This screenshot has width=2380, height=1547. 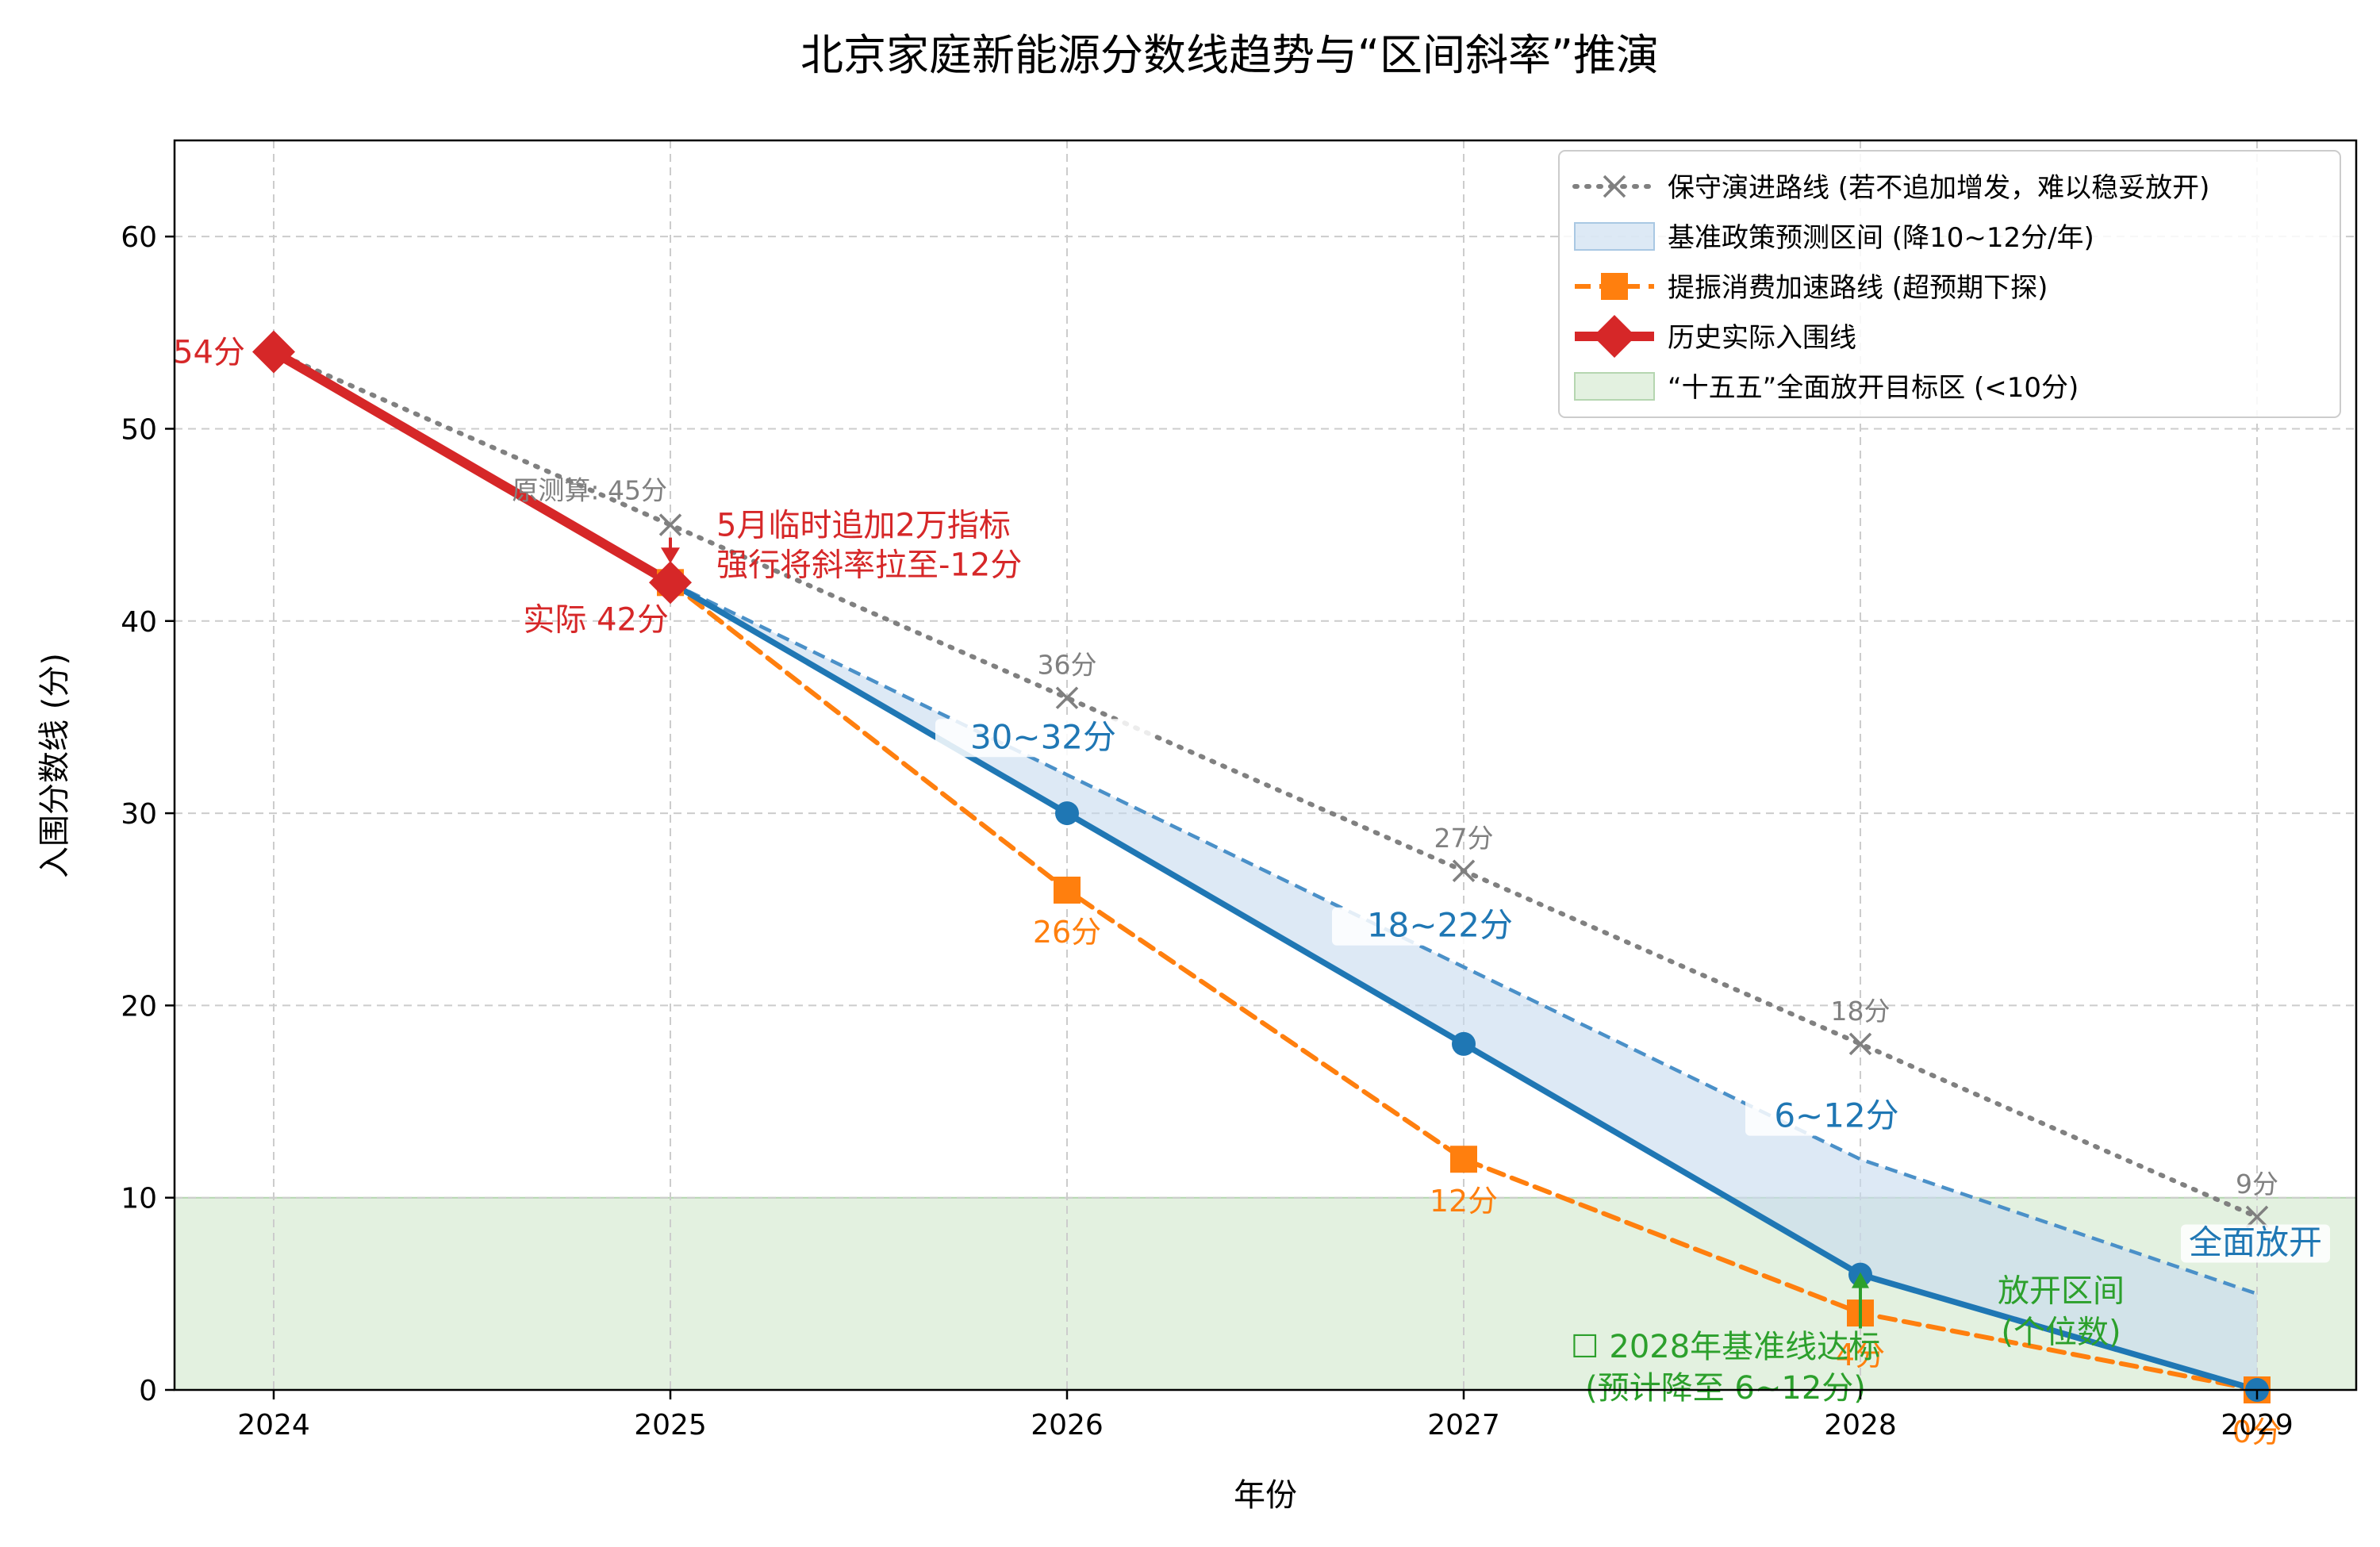 I want to click on reach-note-1: ☐ 2028年基准线达标, so click(x=1725, y=1347).